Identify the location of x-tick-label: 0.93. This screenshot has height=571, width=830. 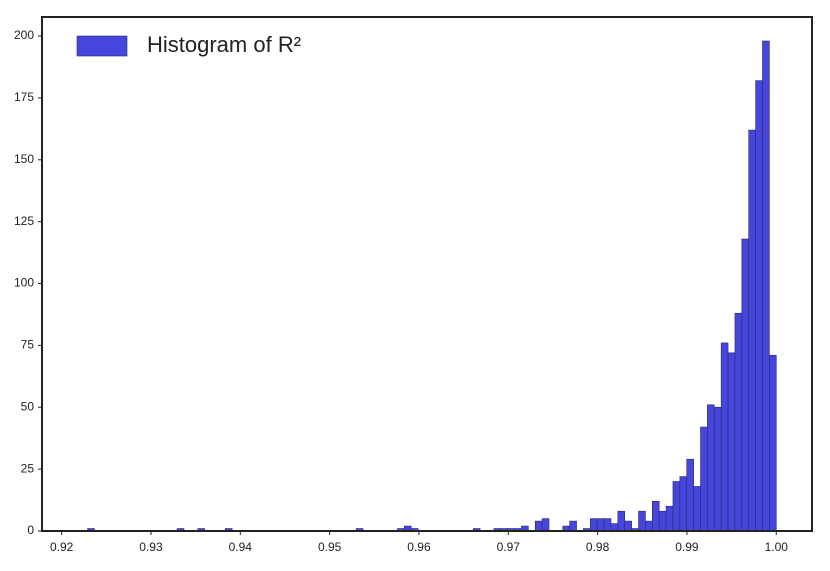
(151, 547).